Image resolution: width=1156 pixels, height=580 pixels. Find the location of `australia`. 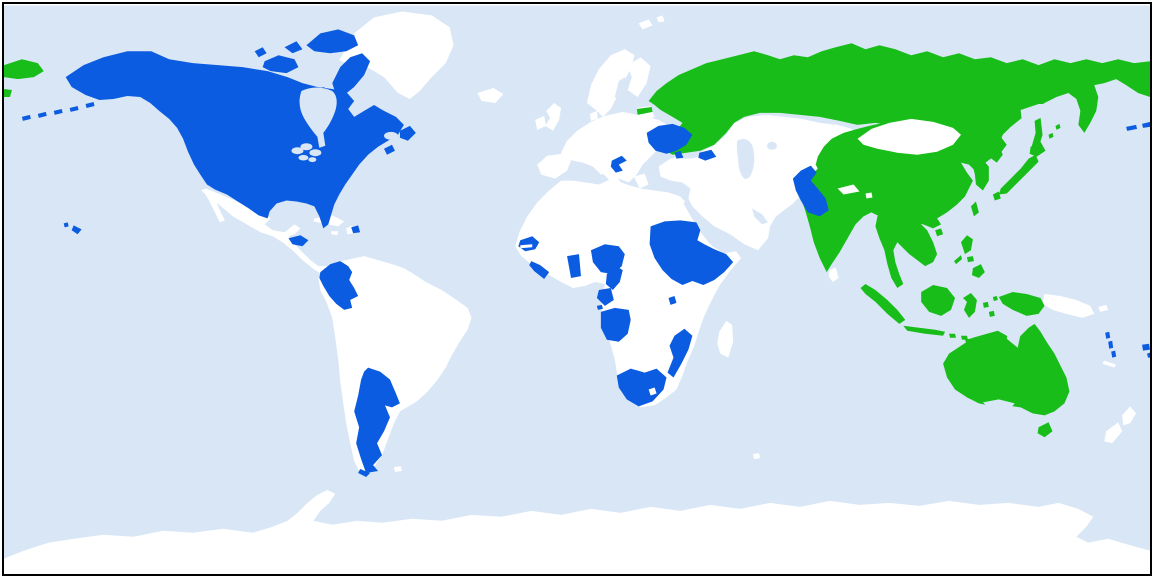

australia is located at coordinates (1006, 369).